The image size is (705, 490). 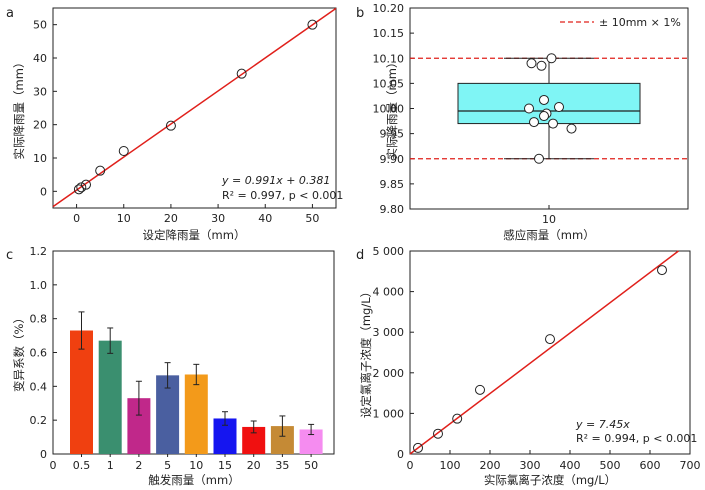 I want to click on panel-c-ytick-label: 0, so click(x=43, y=454).